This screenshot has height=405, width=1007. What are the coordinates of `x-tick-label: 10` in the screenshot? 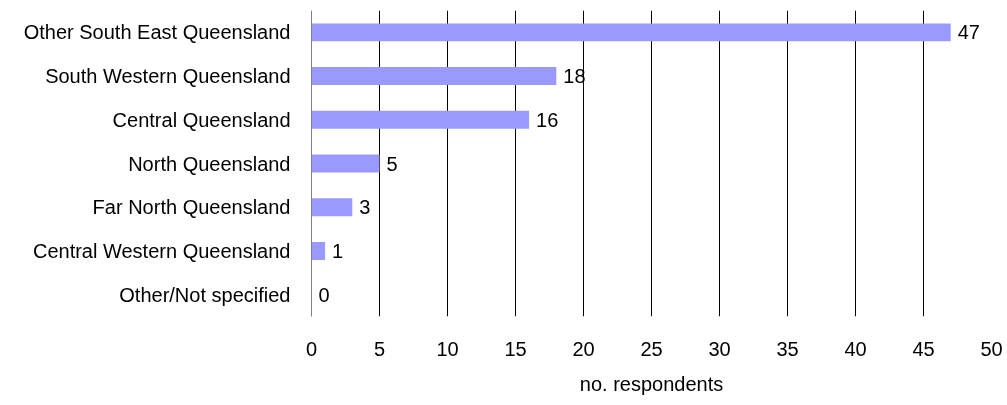 It's located at (447, 348).